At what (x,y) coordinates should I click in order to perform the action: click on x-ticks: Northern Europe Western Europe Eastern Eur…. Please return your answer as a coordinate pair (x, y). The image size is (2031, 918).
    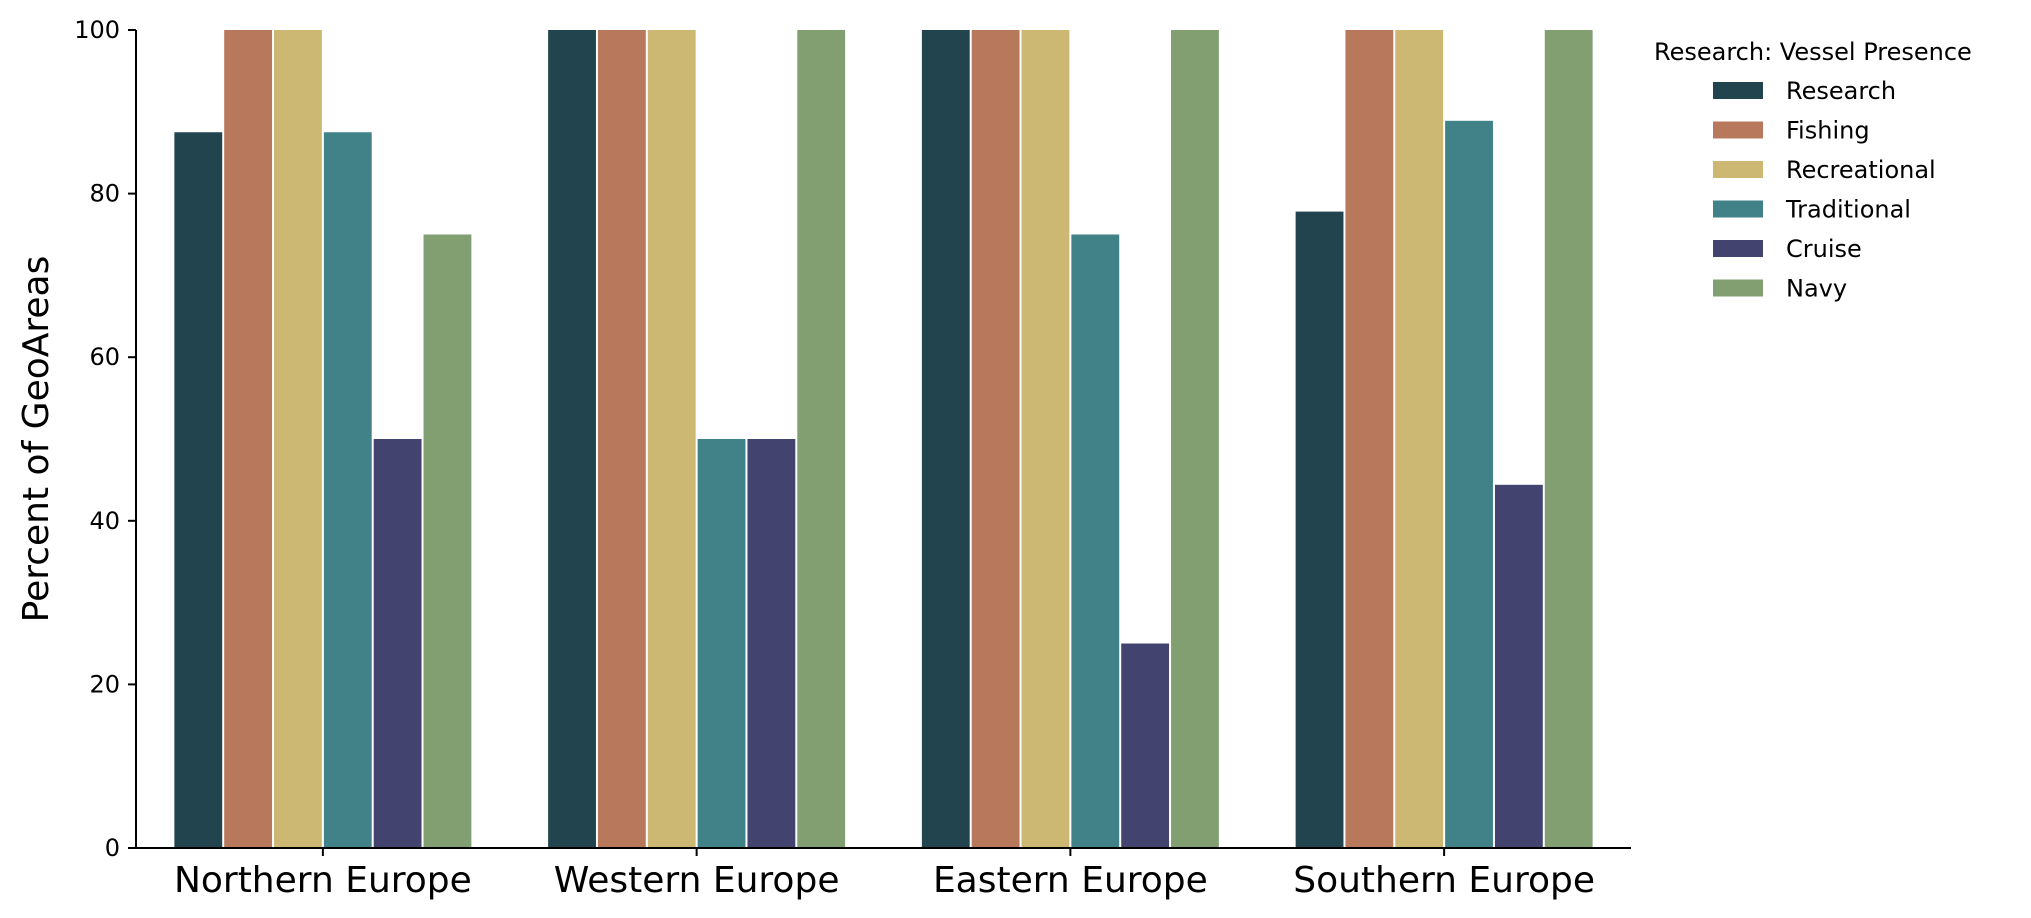
    Looking at the image, I should click on (884, 874).